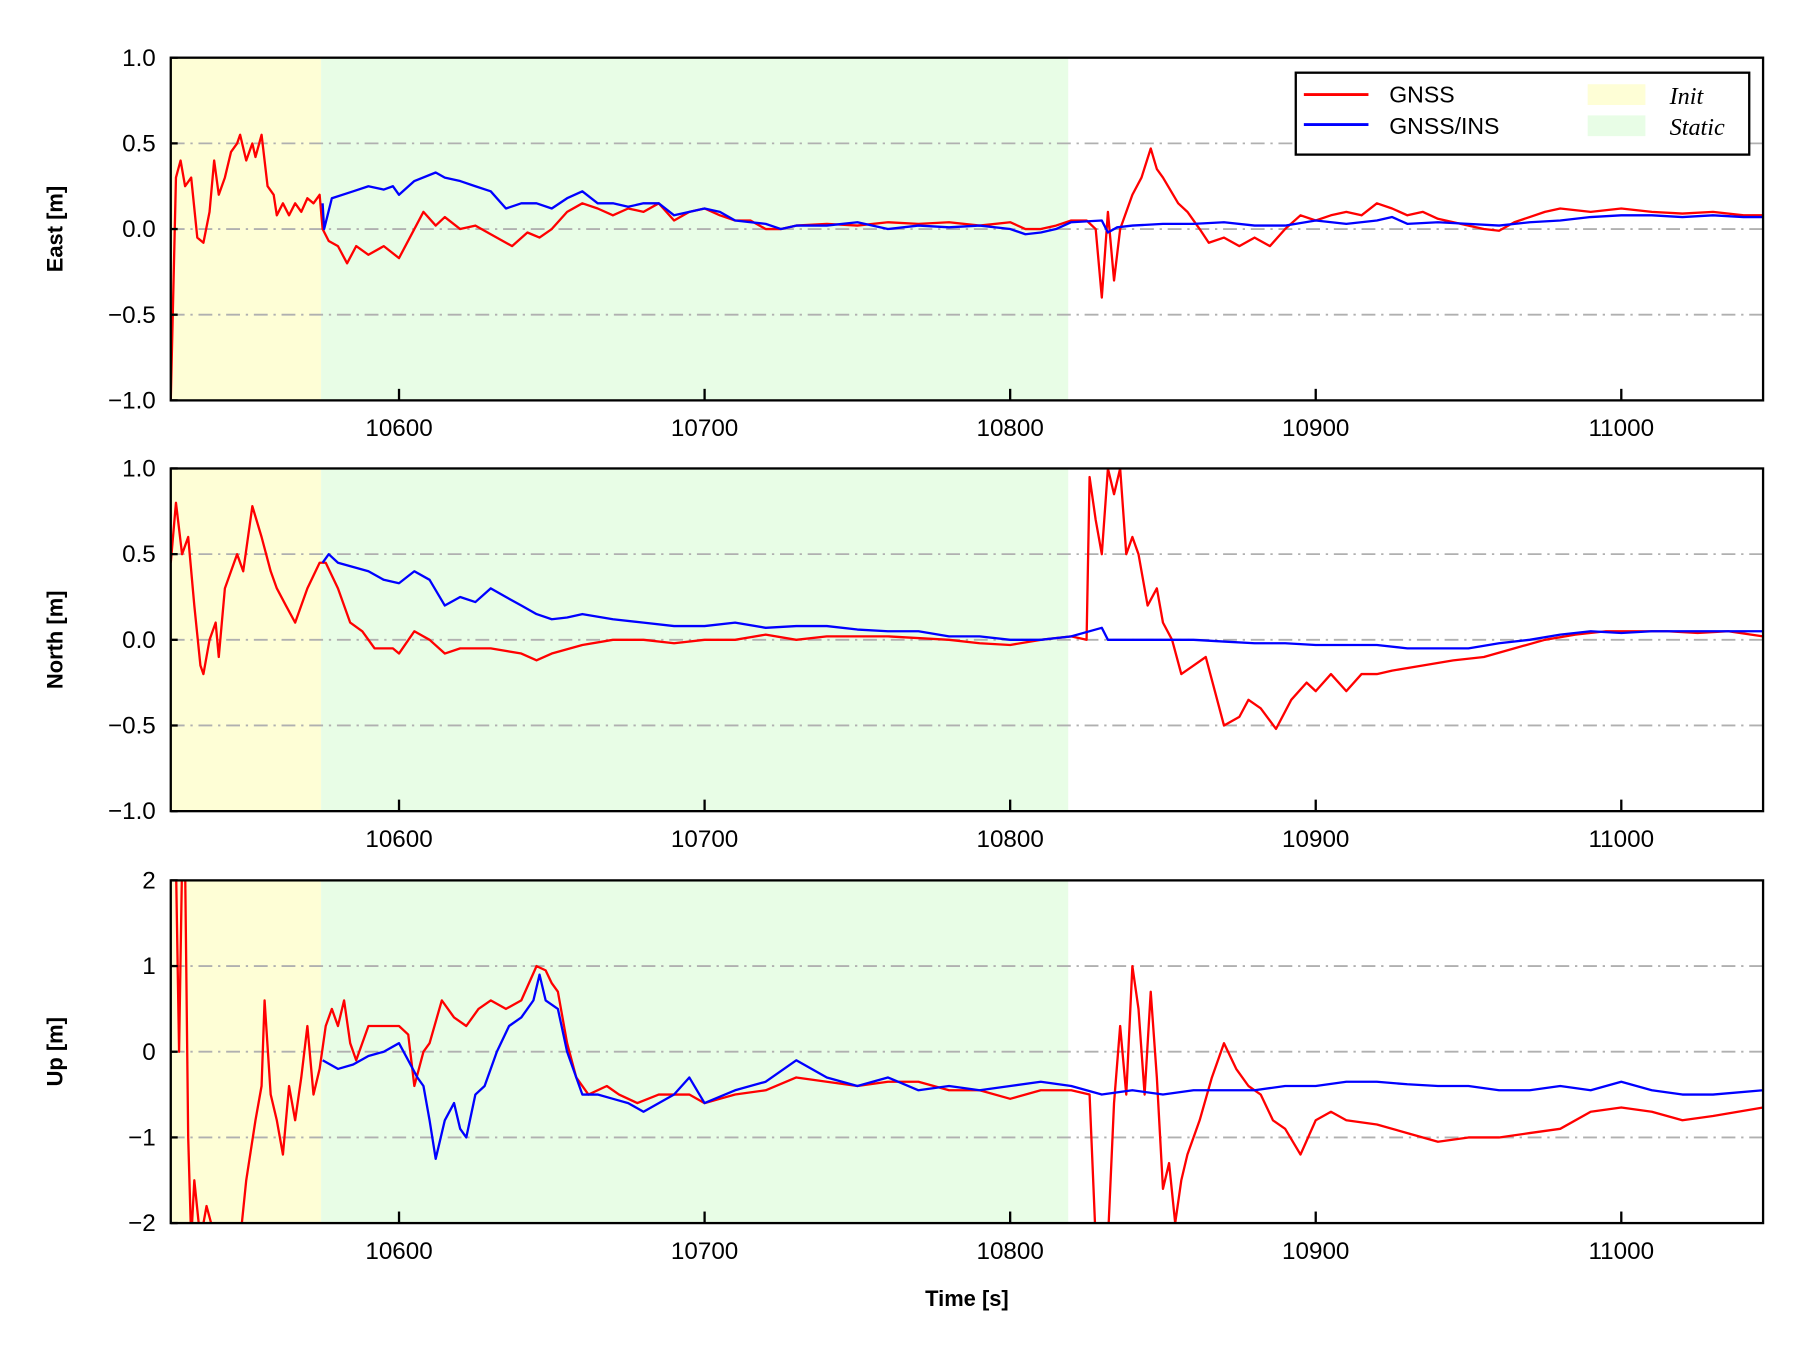 This screenshot has width=1800, height=1350. I want to click on legend-init-label: Init, so click(1687, 96).